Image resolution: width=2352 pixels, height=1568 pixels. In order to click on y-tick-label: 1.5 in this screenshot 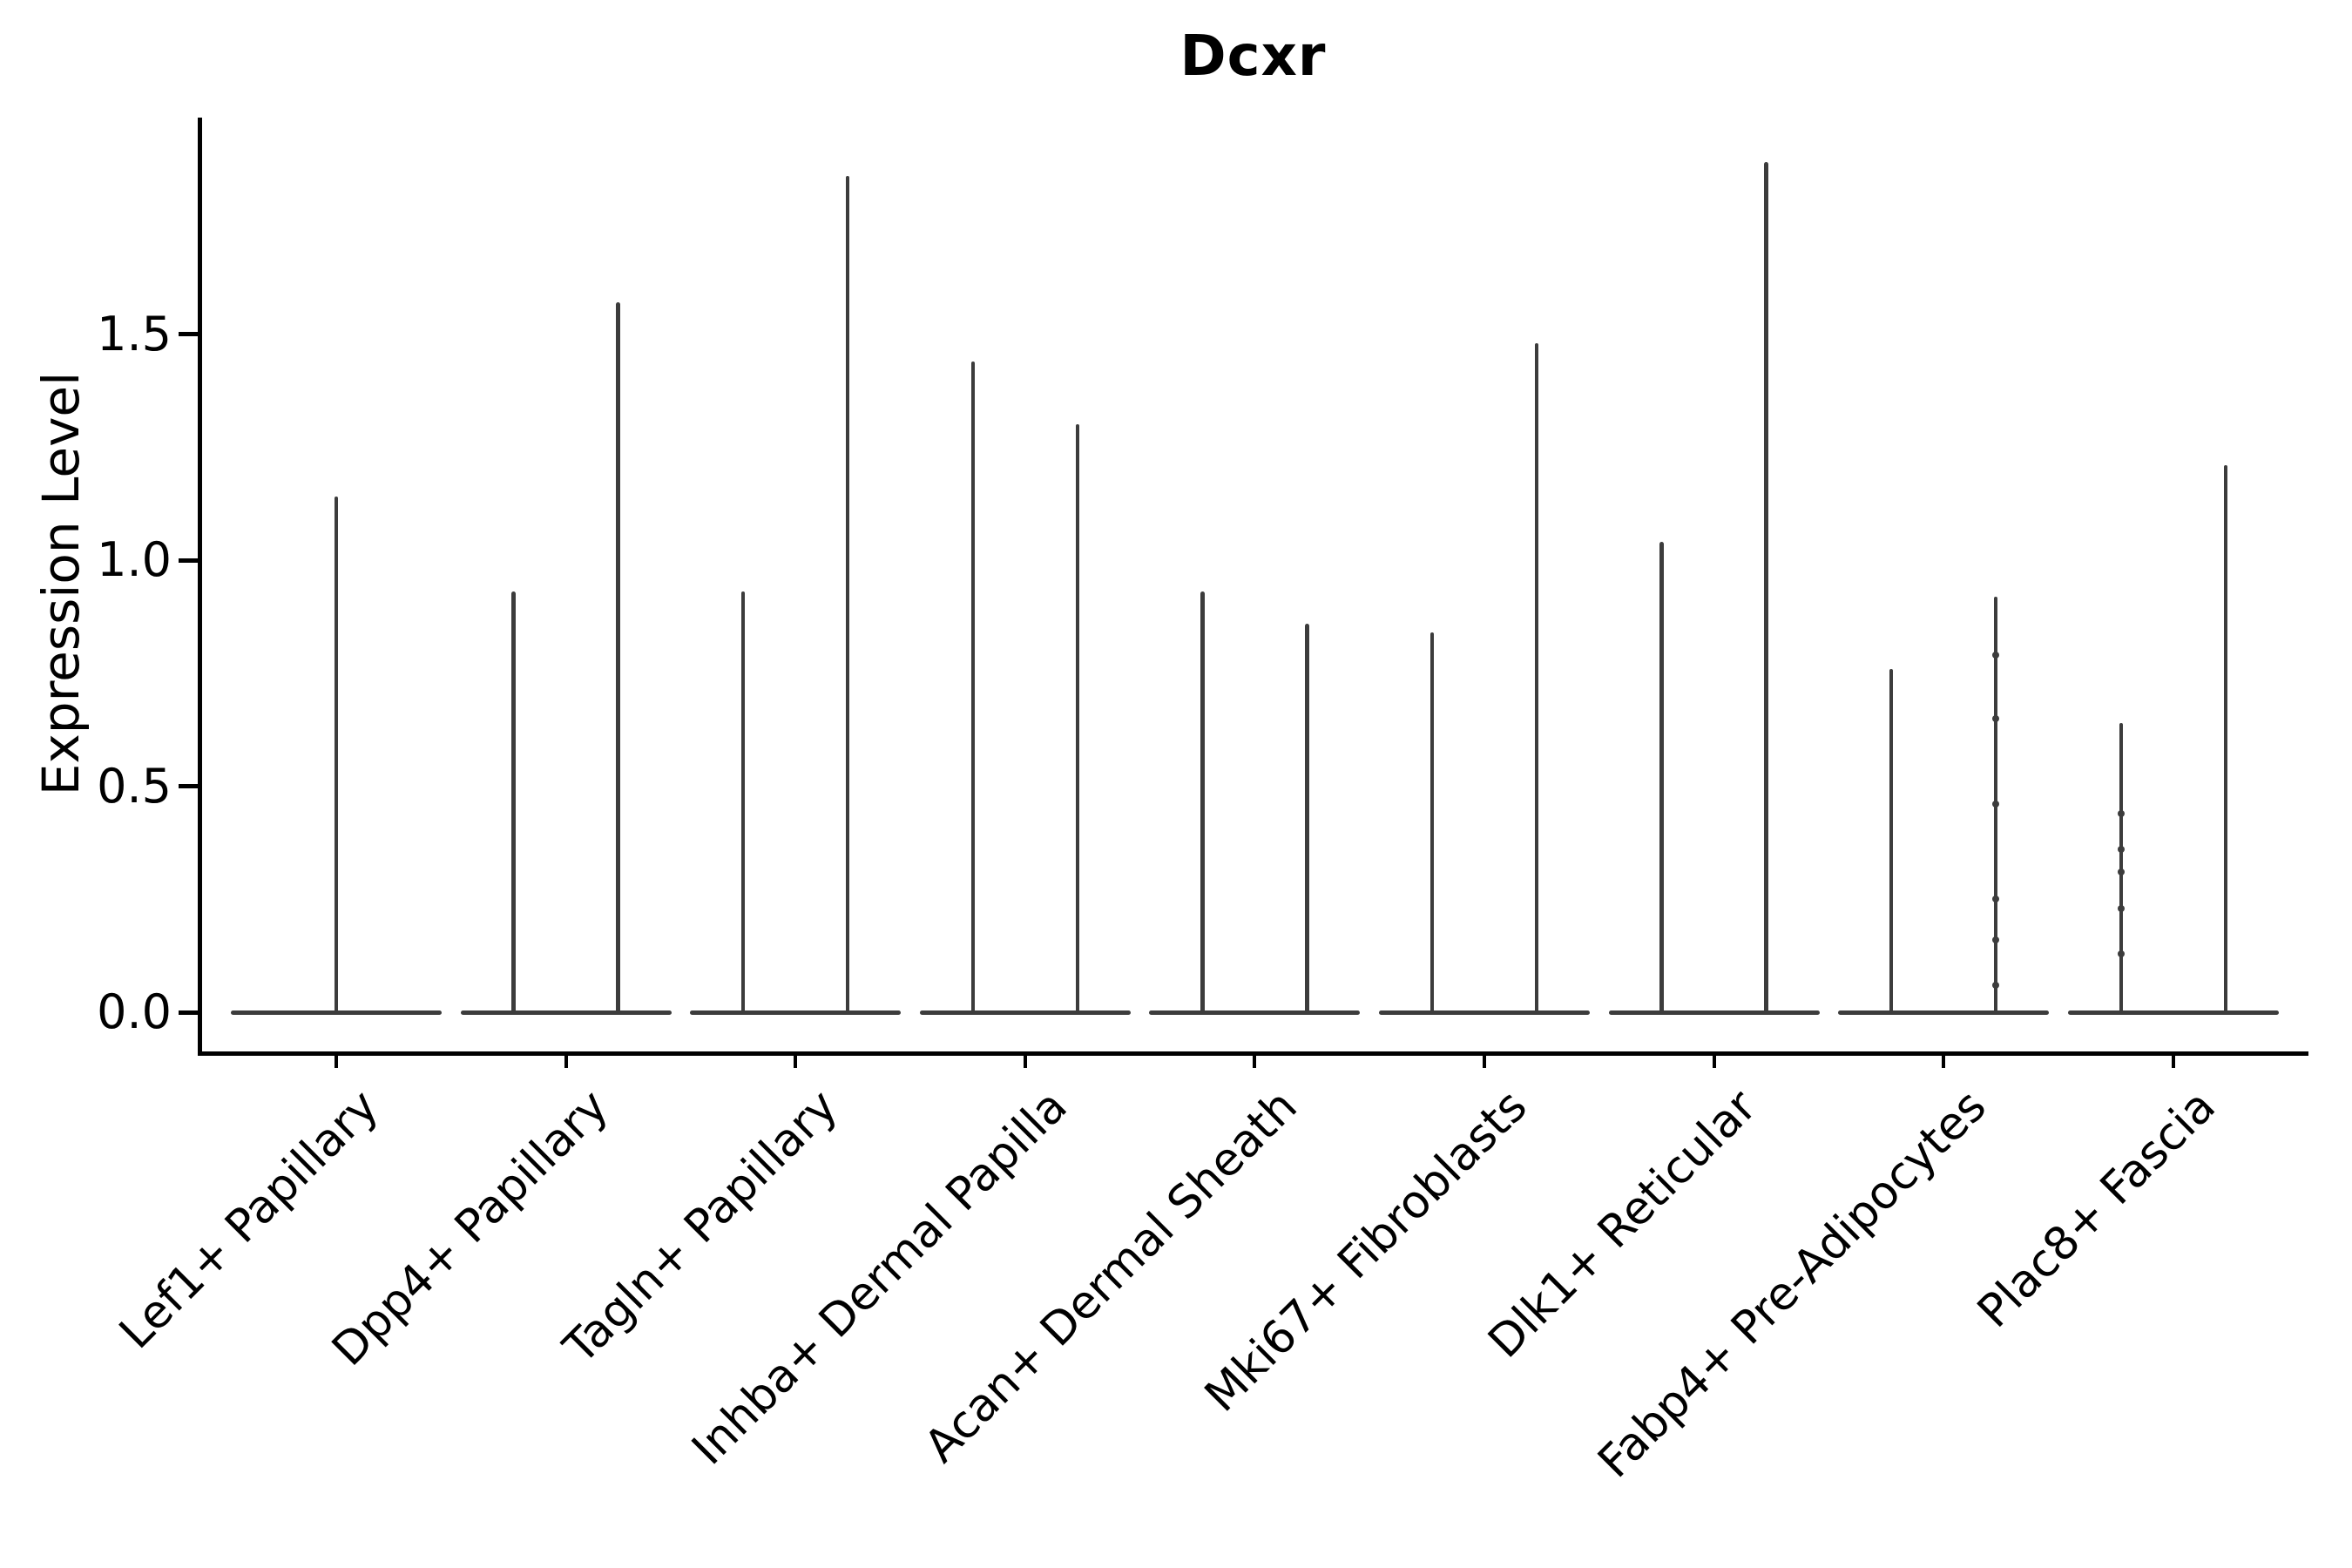, I will do `click(134, 334)`.